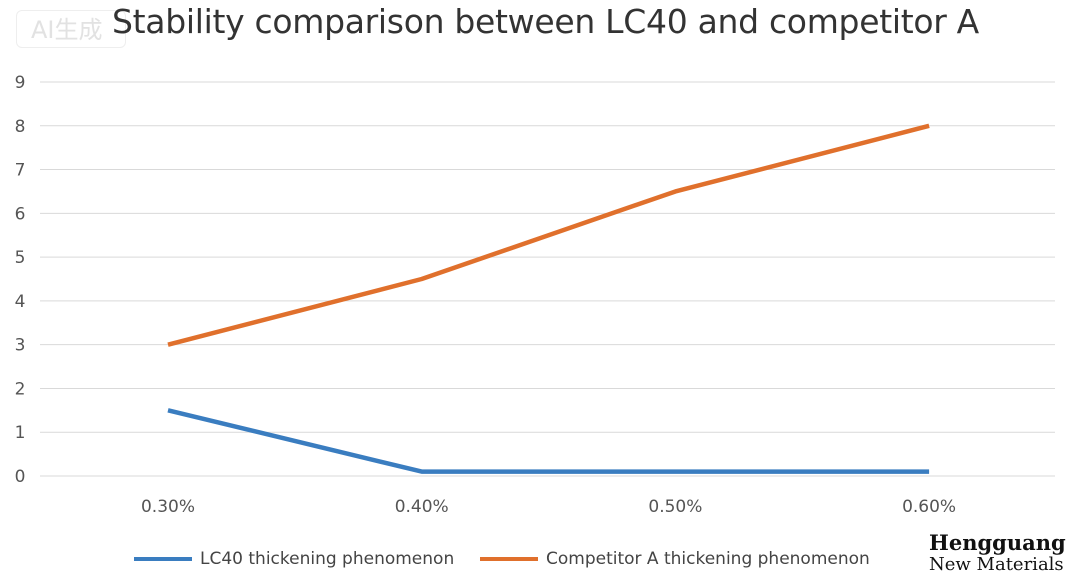 This screenshot has width=1077, height=585. What do you see at coordinates (929, 507) in the screenshot?
I see `x-tick-label: 0.60%` at bounding box center [929, 507].